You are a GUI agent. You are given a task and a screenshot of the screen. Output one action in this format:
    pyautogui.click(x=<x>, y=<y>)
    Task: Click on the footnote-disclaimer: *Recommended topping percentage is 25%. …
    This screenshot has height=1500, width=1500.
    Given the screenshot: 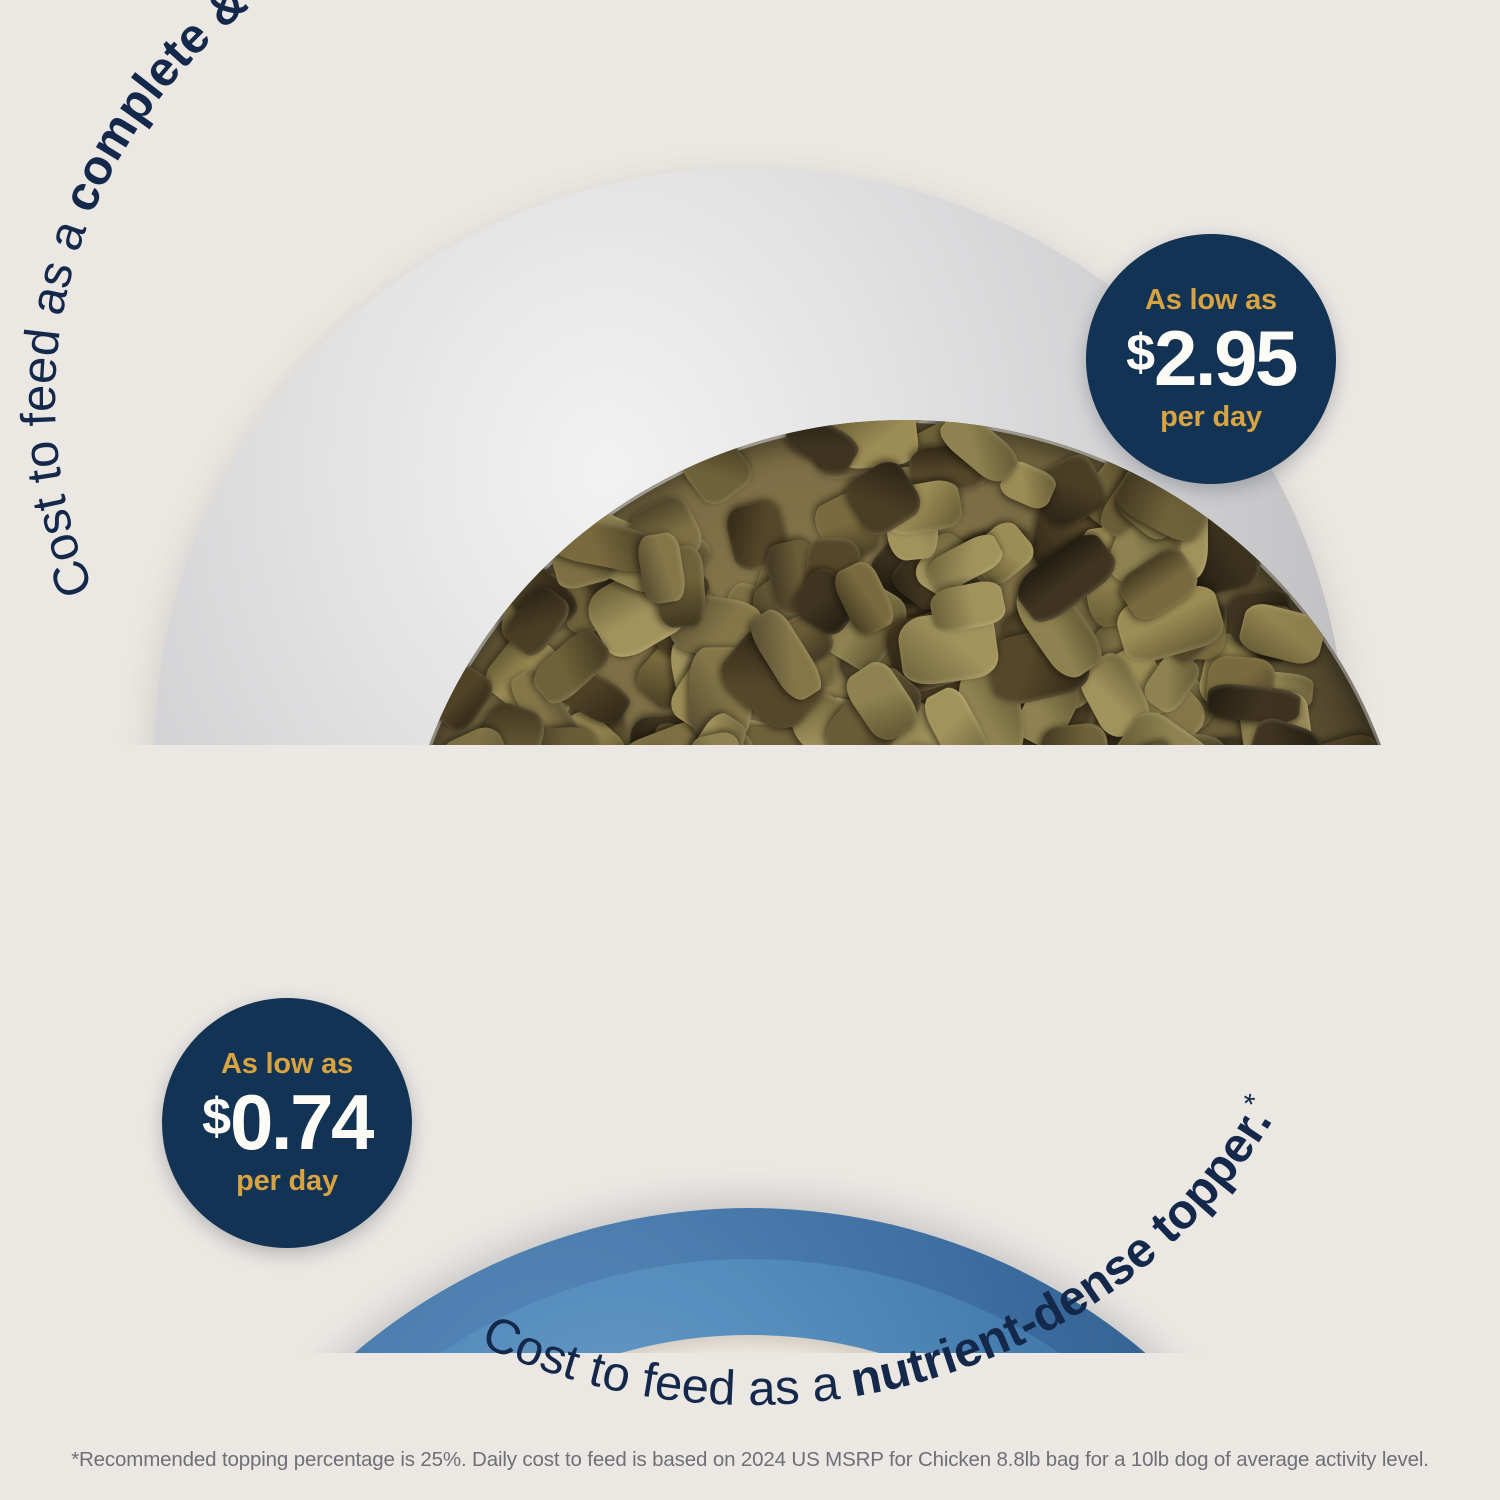 What is the action you would take?
    pyautogui.click(x=750, y=1459)
    